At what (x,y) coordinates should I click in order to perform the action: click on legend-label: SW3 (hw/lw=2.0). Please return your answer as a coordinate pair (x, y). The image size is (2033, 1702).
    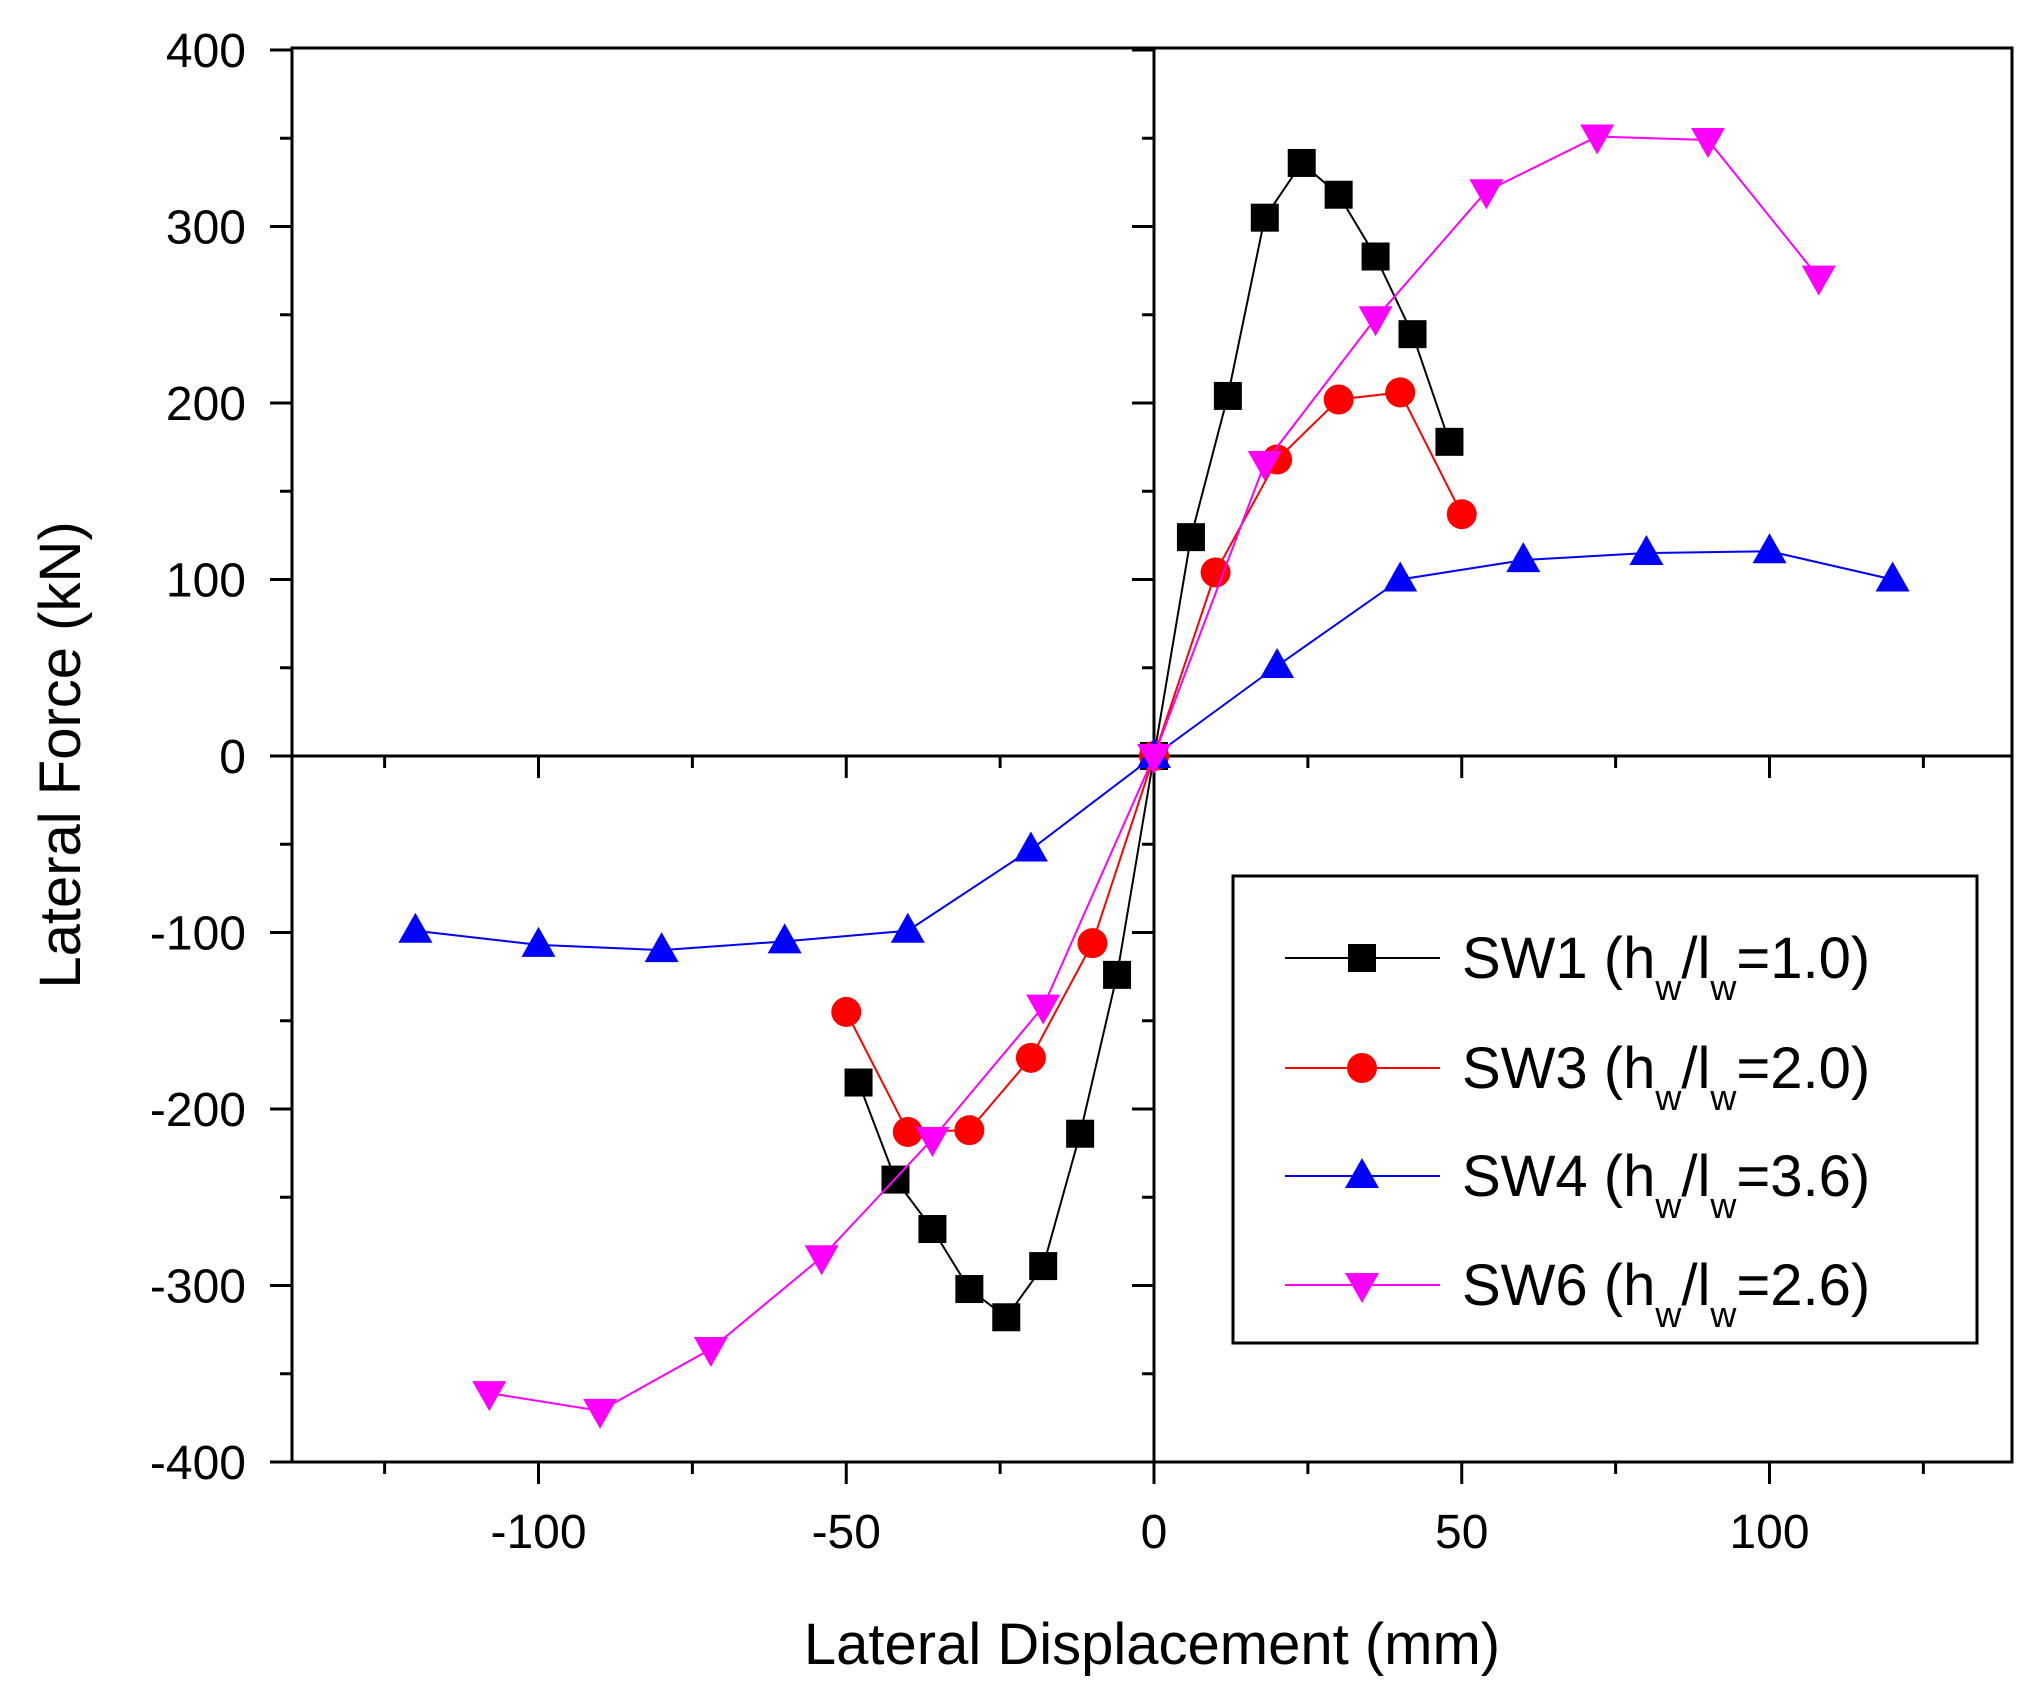
    Looking at the image, I should click on (1666, 1077).